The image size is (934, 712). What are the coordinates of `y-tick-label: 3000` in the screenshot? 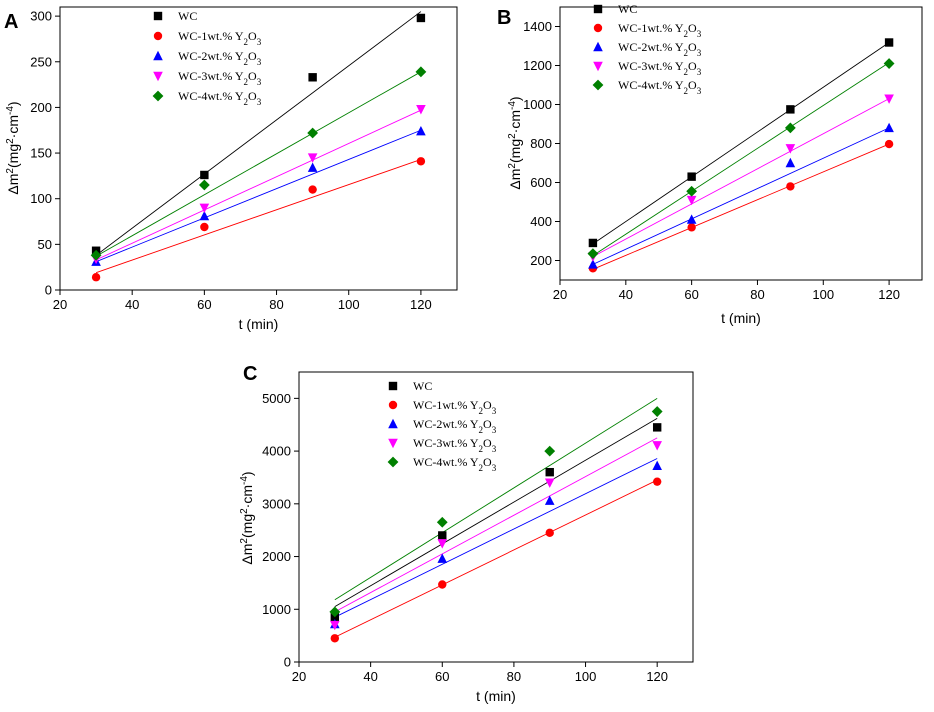 It's located at (276, 503).